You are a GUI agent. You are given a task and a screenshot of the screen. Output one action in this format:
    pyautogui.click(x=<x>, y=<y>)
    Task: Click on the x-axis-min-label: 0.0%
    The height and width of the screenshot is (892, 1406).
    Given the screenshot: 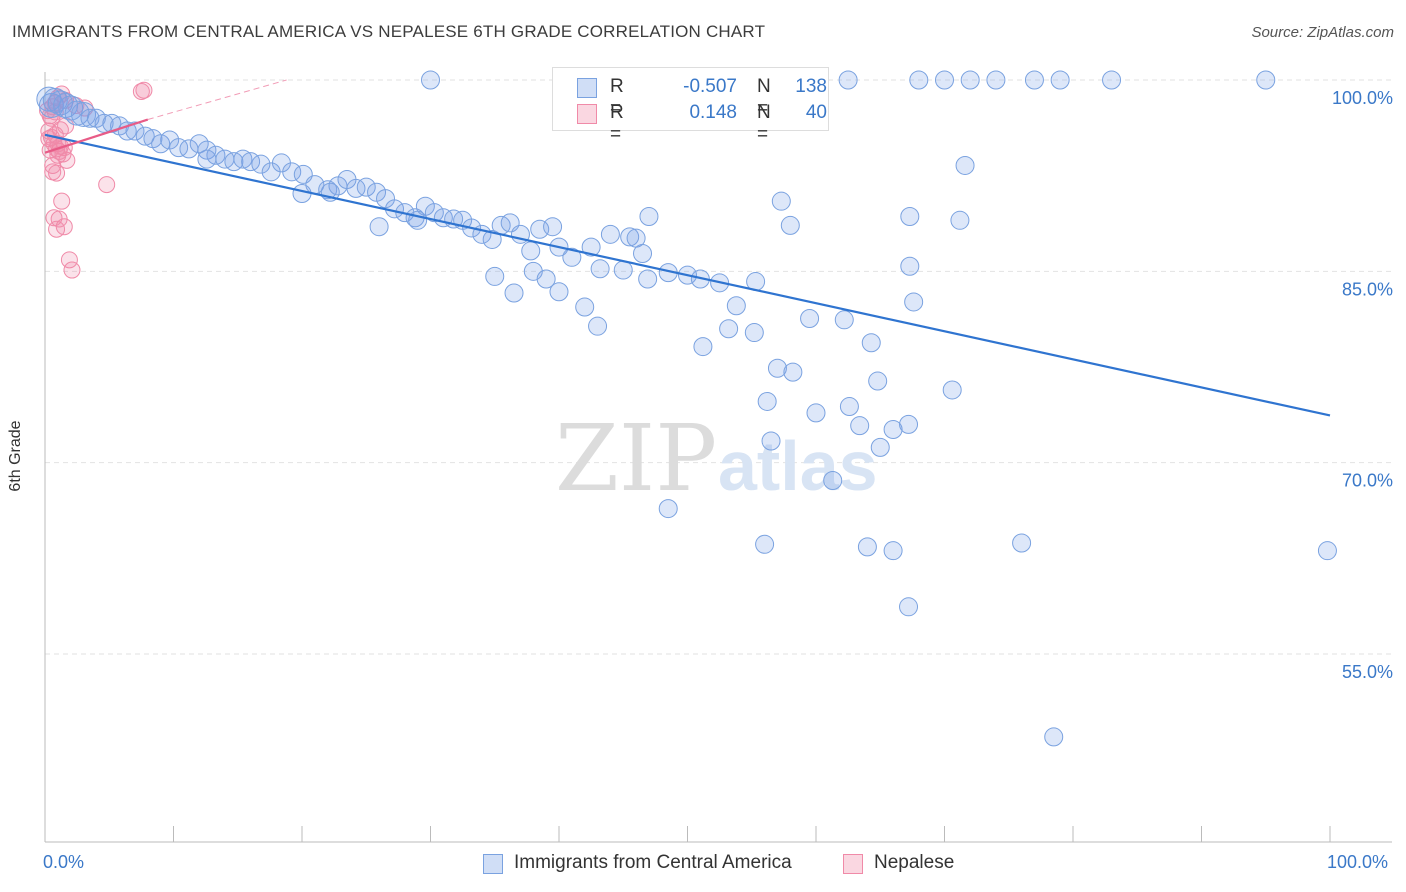 What is the action you would take?
    pyautogui.click(x=64, y=862)
    